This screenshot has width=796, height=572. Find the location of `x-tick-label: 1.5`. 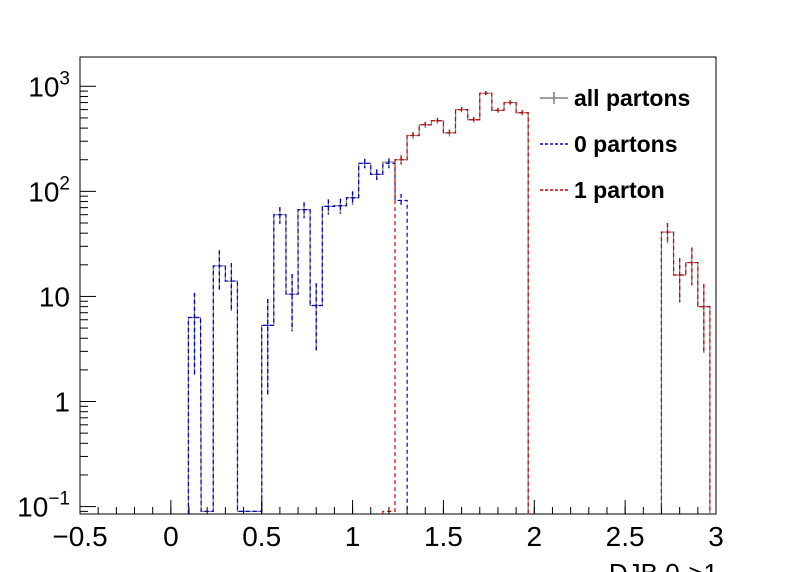

x-tick-label: 1.5 is located at coordinates (443, 536).